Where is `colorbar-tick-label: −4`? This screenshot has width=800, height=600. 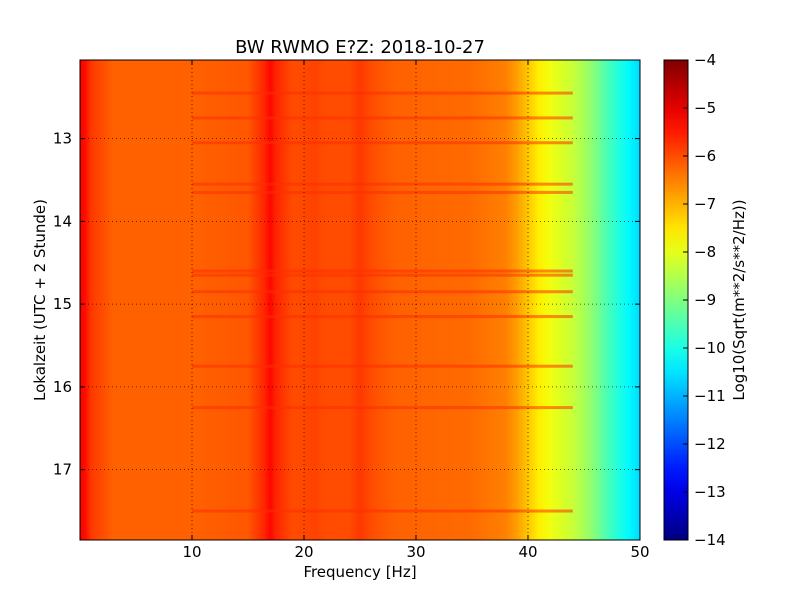
colorbar-tick-label: −4 is located at coordinates (705, 60).